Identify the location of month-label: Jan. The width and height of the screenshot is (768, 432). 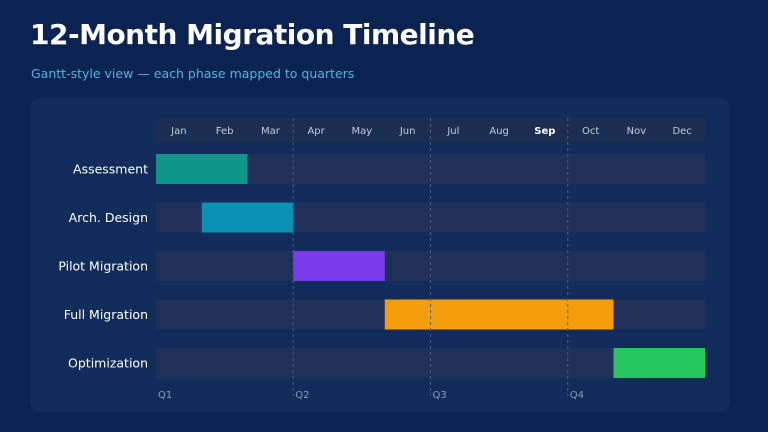
(178, 131).